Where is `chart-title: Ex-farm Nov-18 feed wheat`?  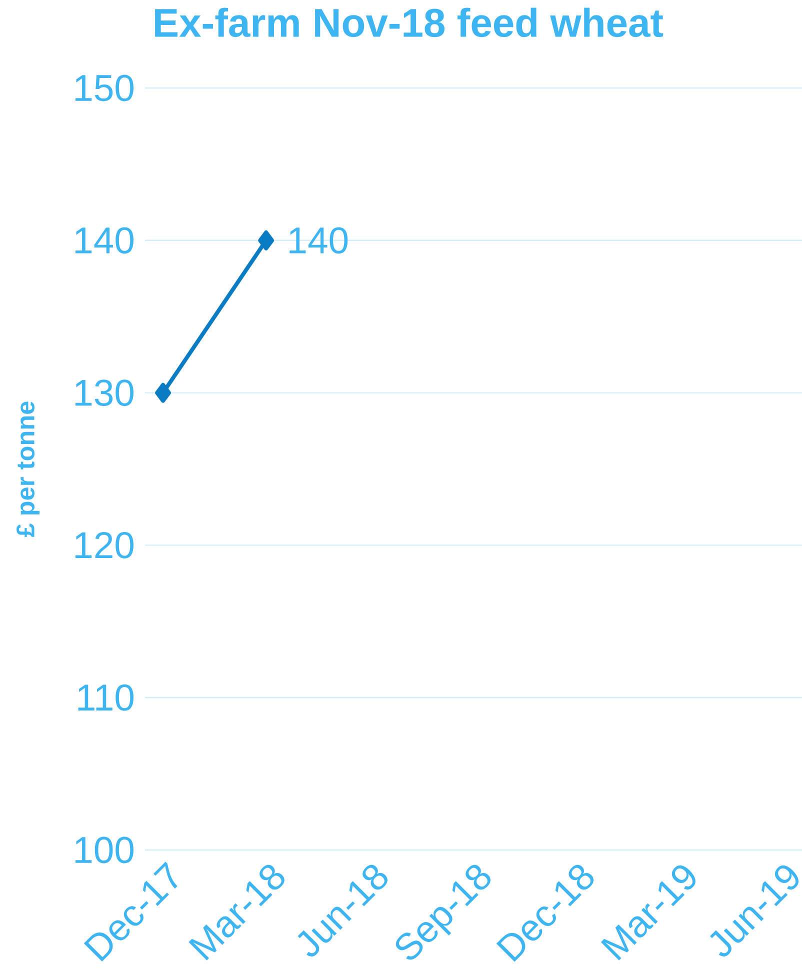 chart-title: Ex-farm Nov-18 feed wheat is located at coordinates (409, 23).